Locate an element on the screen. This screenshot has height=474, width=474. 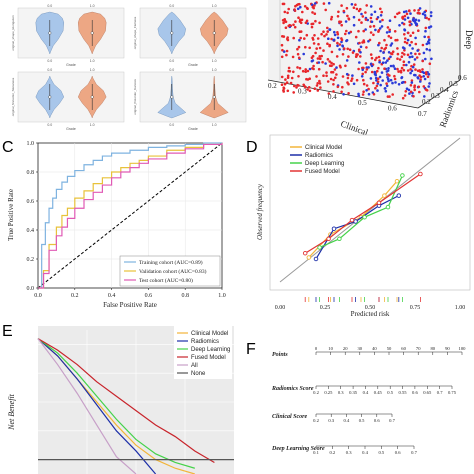
nomogram-tick-label: 0.2 is located at coordinates (316, 420).